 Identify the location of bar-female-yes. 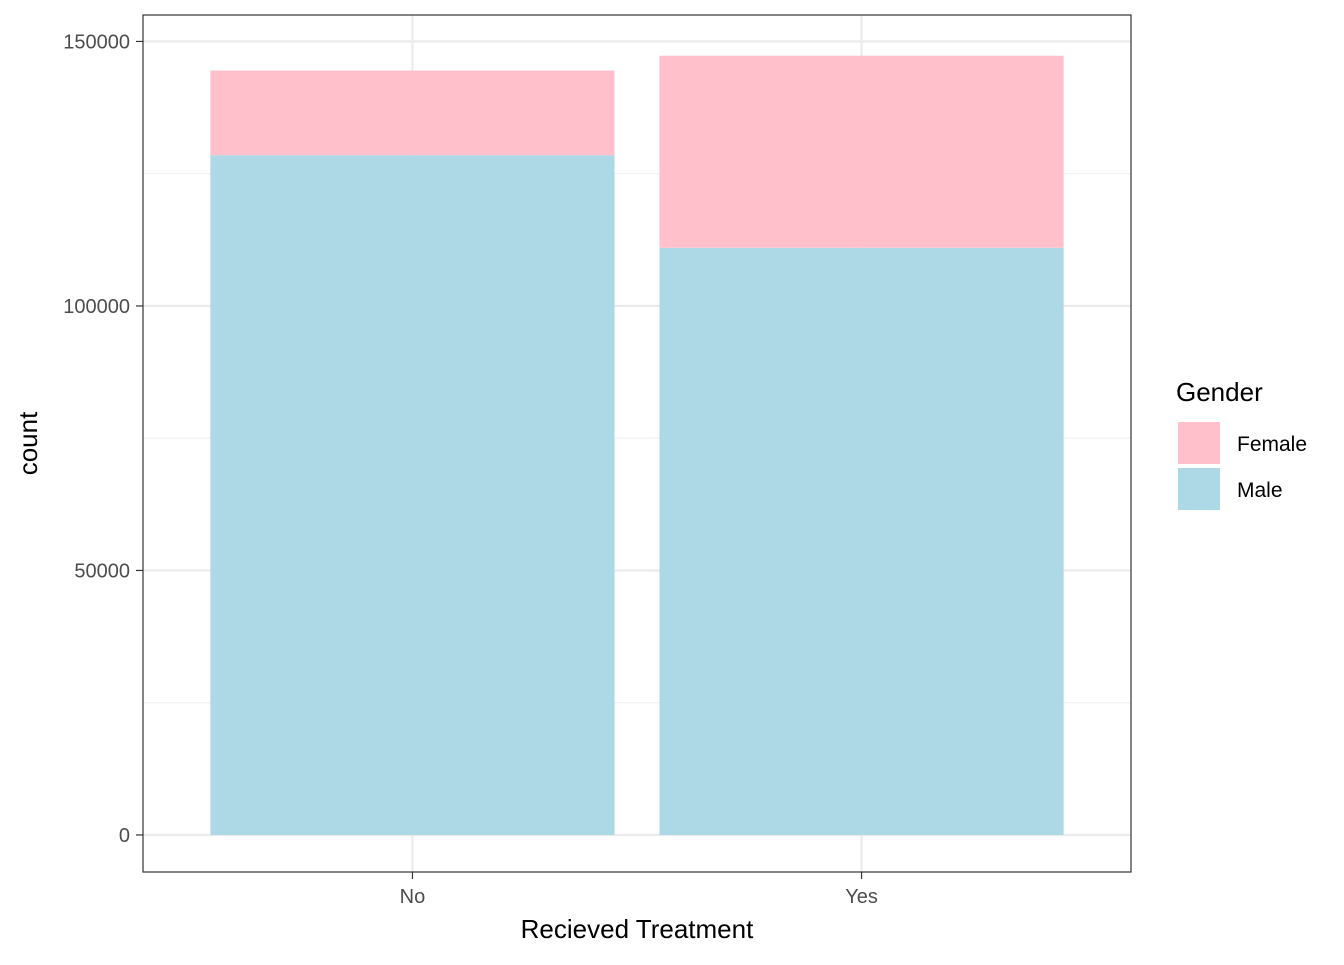
(861, 151).